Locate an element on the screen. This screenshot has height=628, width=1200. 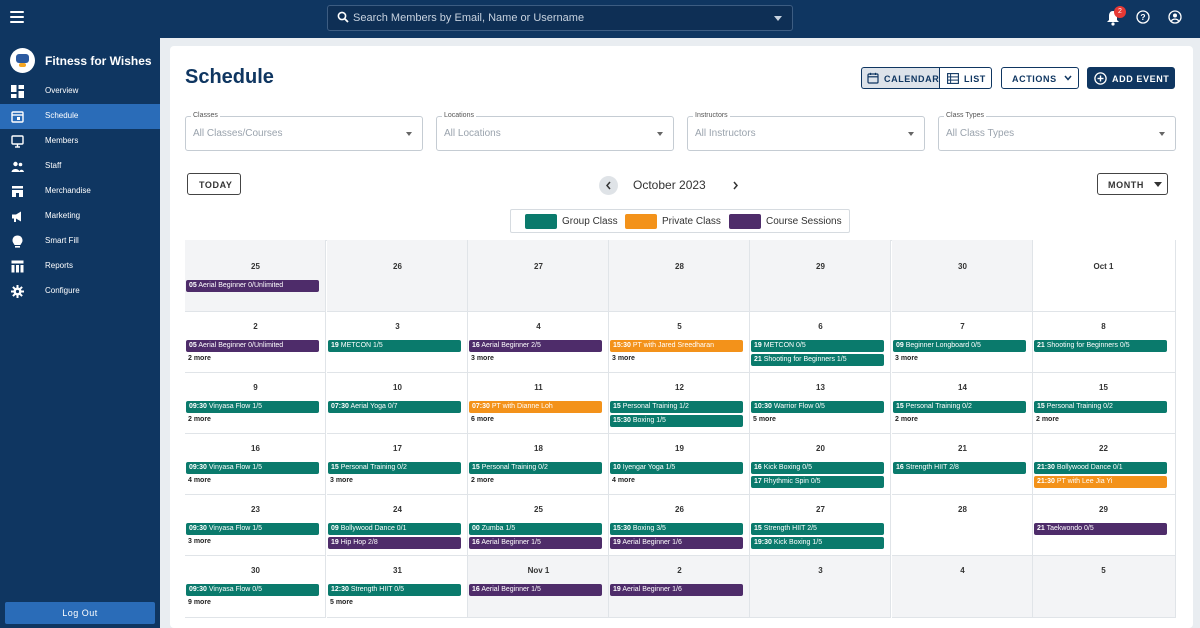
sidebar-item-schedule: Schedule is located at coordinates (80, 116).